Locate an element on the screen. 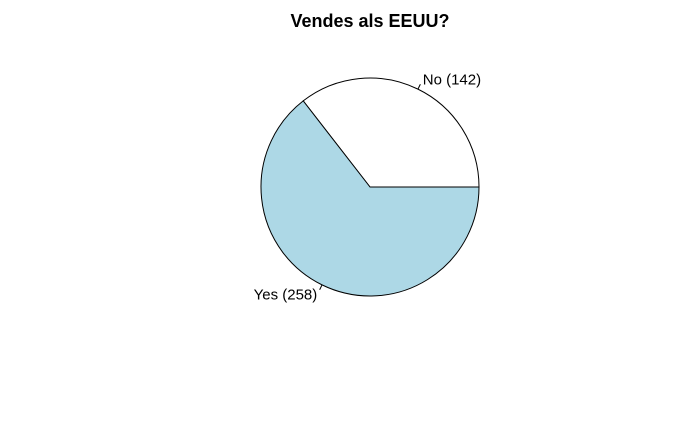 Image resolution: width=700 pixels, height=437 pixels. pie-label-1: No (142) is located at coordinates (452, 79).